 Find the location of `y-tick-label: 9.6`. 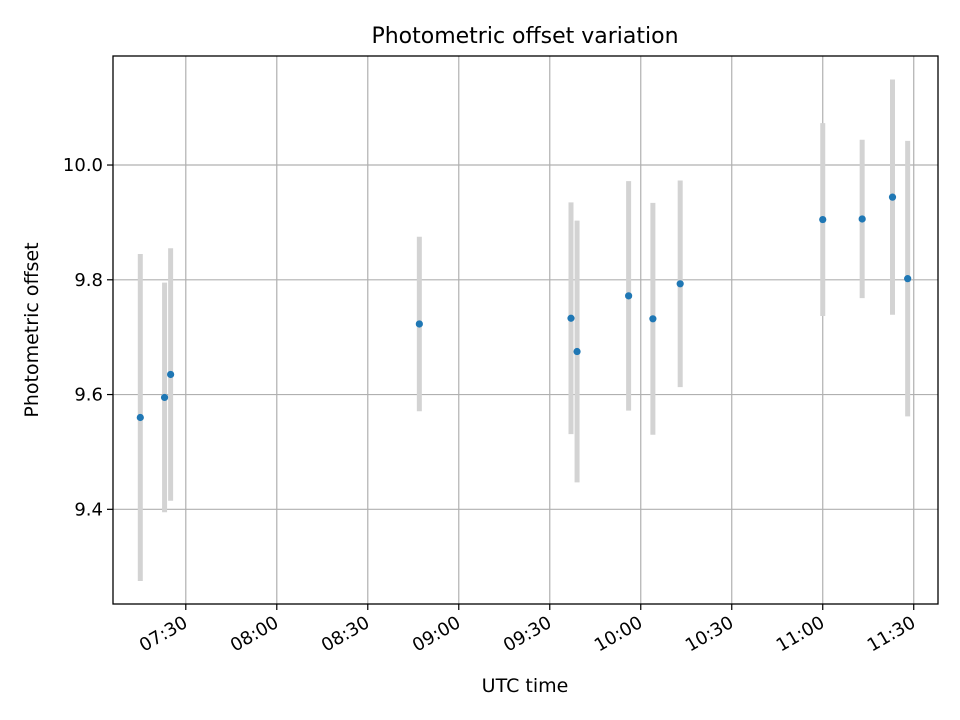

y-tick-label: 9.6 is located at coordinates (88, 395).